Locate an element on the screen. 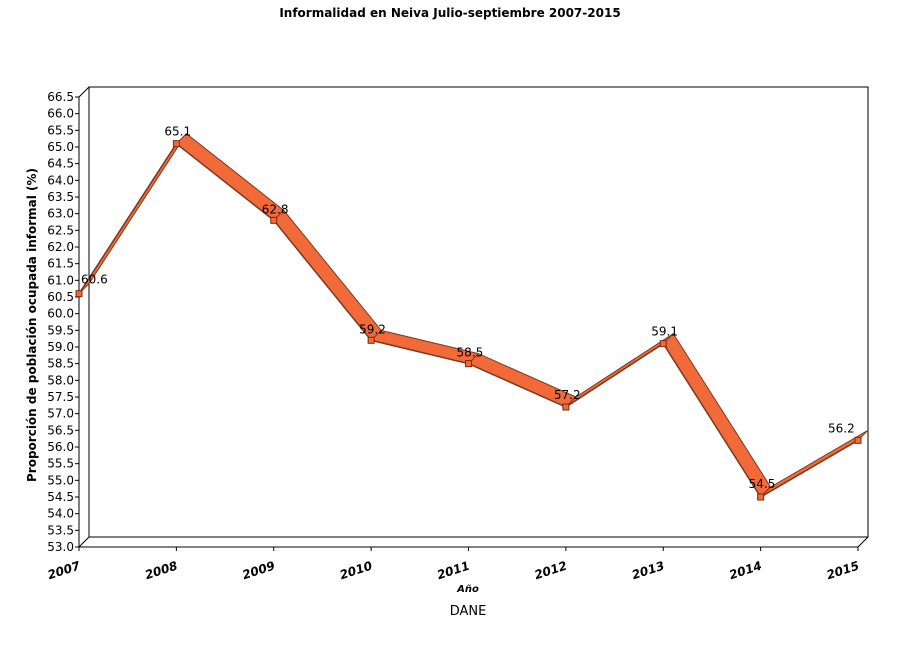 The width and height of the screenshot is (900, 661). x-axis-title: Año is located at coordinates (467, 589).